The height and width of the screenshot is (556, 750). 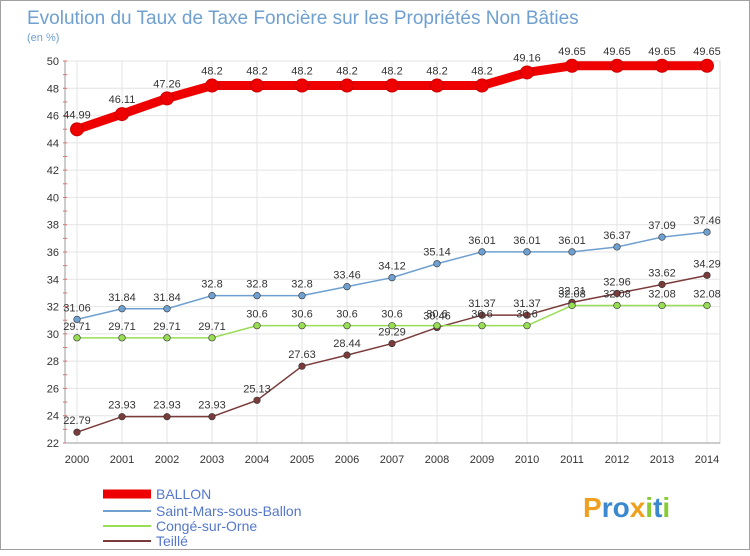 I want to click on y-tick-label: 48, so click(x=53, y=89).